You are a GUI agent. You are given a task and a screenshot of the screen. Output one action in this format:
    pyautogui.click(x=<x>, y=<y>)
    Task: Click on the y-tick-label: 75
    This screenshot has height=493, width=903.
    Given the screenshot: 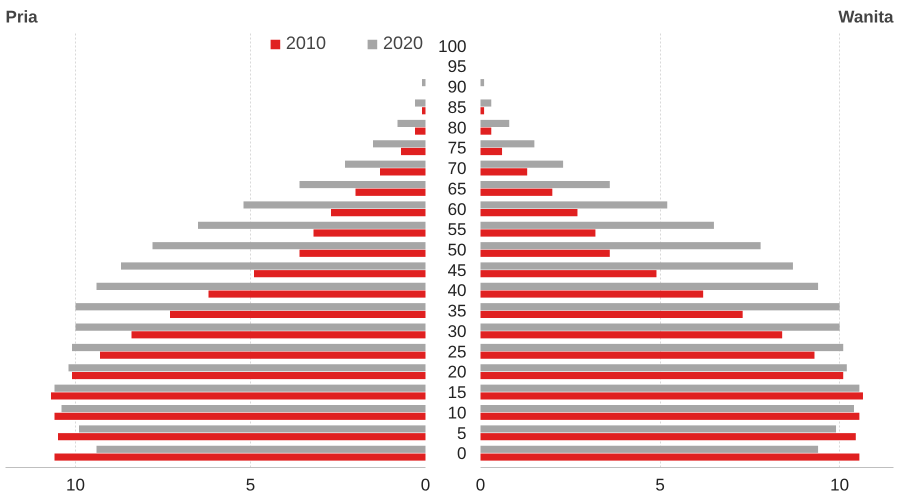 What is the action you would take?
    pyautogui.click(x=457, y=148)
    